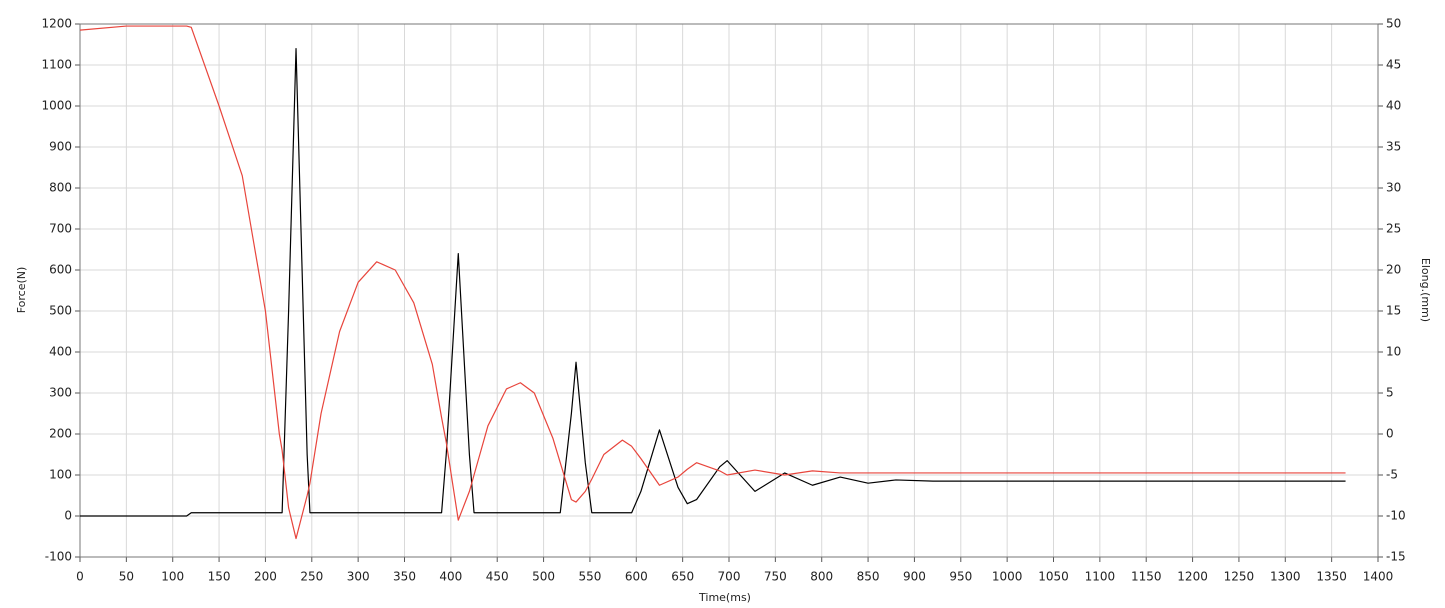 The width and height of the screenshot is (1445, 608). What do you see at coordinates (589, 577) in the screenshot?
I see `x-tick-label: 550` at bounding box center [589, 577].